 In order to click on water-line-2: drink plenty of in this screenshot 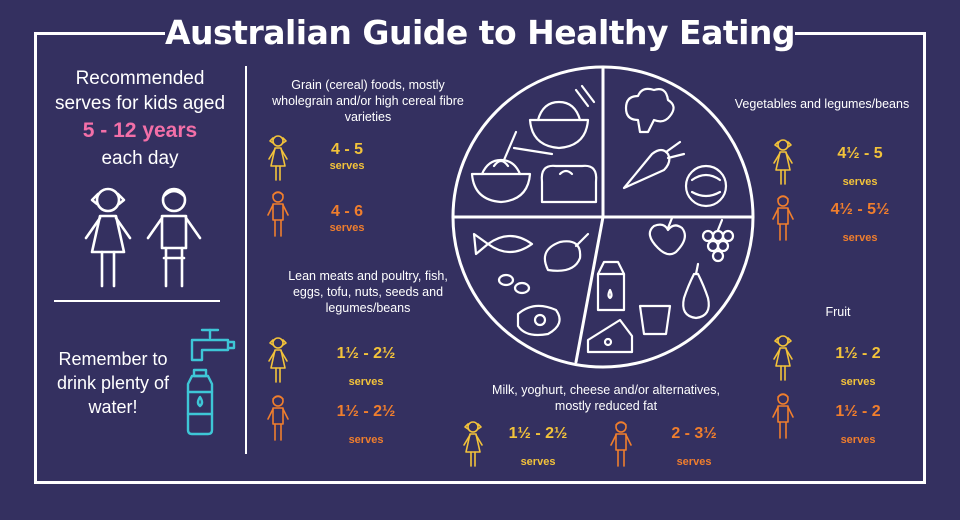, I will do `click(113, 383)`.